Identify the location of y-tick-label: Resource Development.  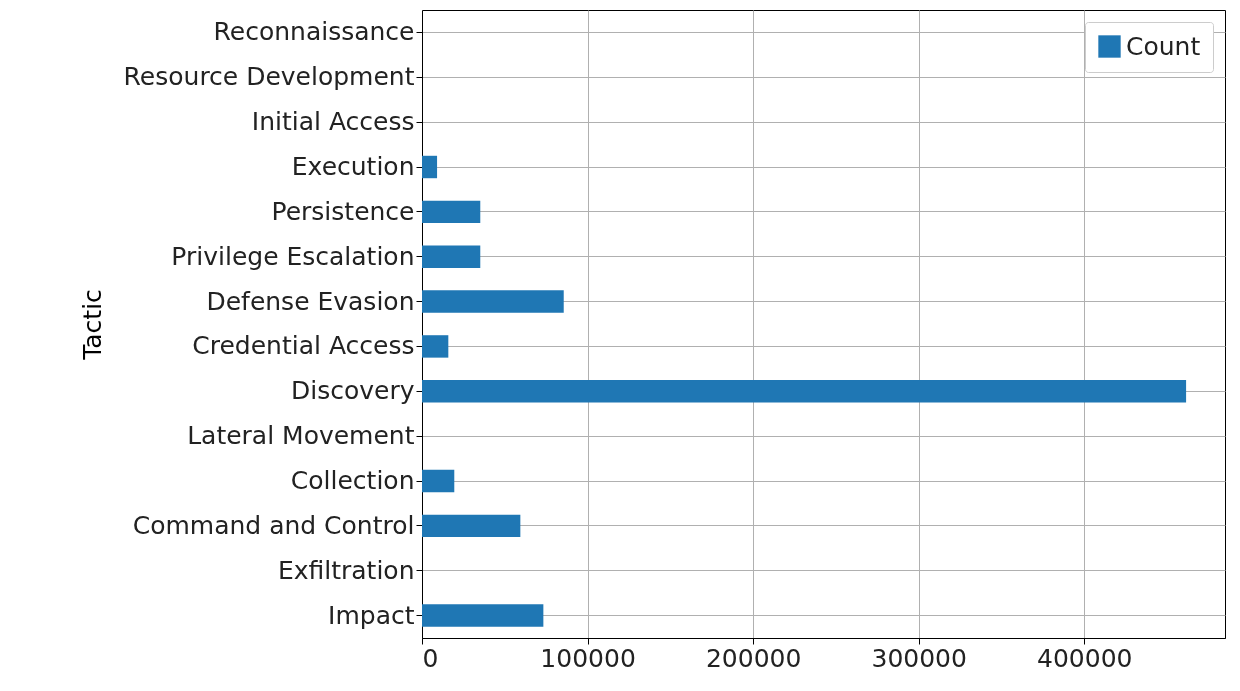
(269, 77).